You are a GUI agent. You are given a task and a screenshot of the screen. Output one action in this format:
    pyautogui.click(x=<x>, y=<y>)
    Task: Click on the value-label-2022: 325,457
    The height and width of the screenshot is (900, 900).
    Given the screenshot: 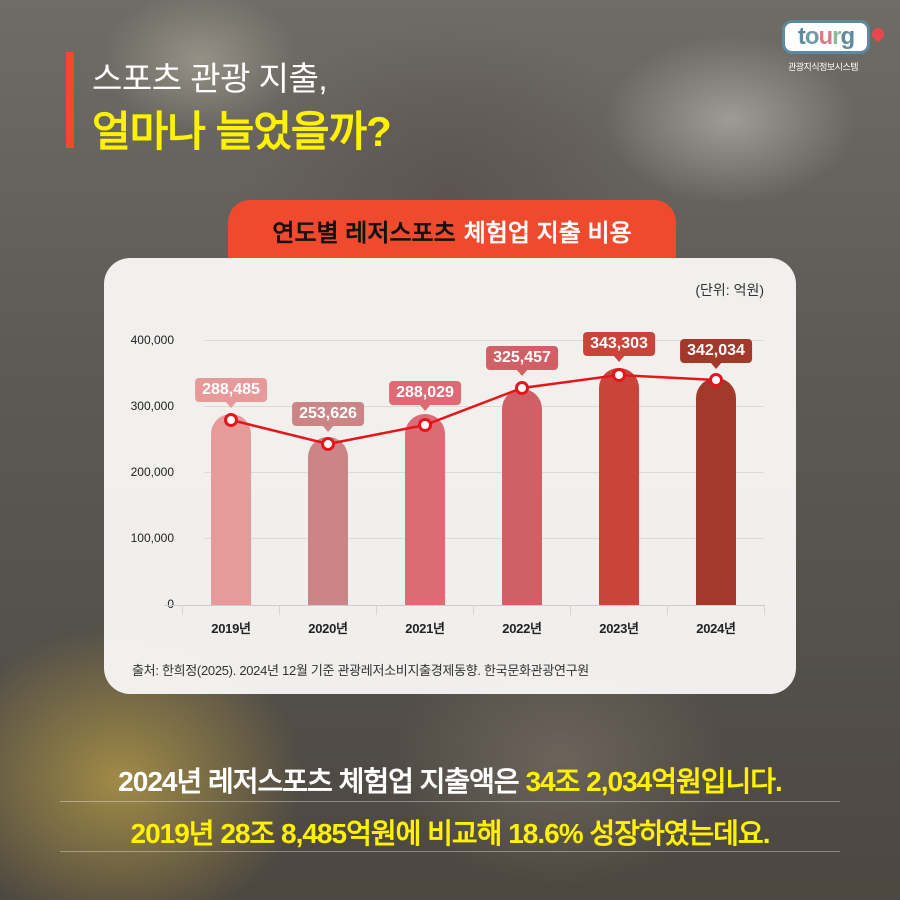 What is the action you would take?
    pyautogui.click(x=522, y=361)
    